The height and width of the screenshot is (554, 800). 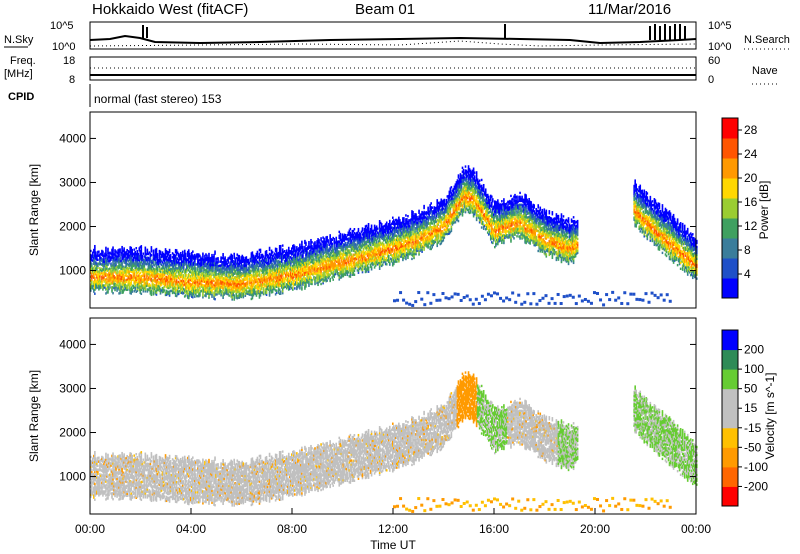 I want to click on nsearch-tick-bottom: 10^0, so click(x=720, y=47).